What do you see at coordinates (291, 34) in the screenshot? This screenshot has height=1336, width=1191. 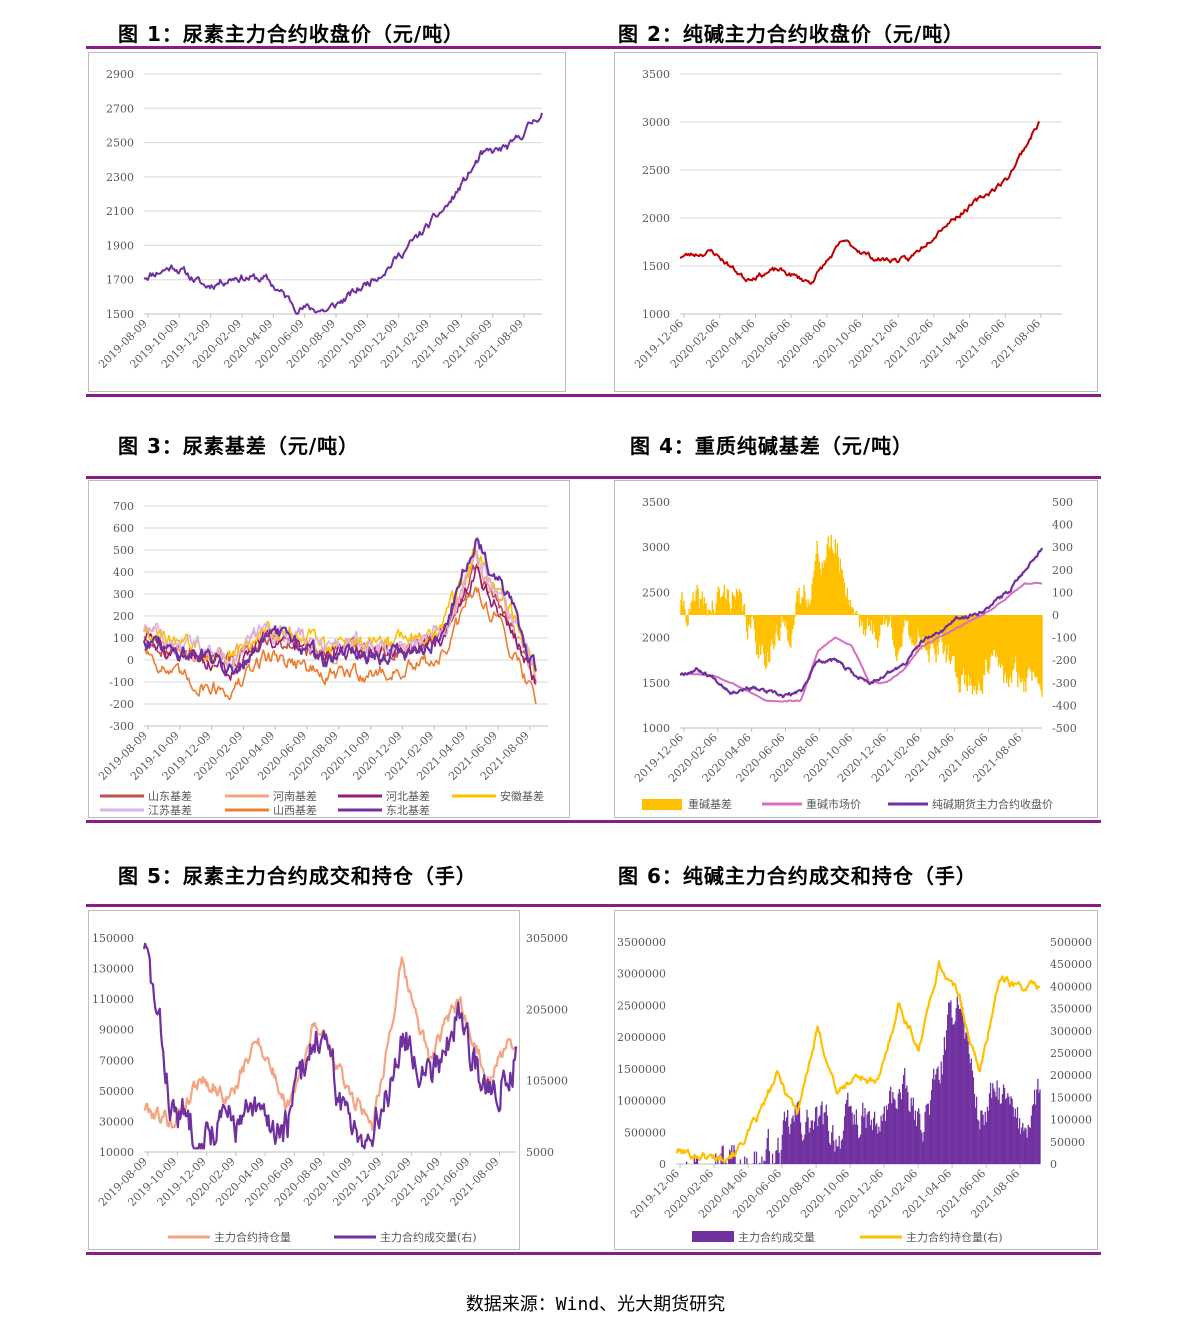 I see `fig1-title: 图 1：尿素主力合约收盘价（元/吨）` at bounding box center [291, 34].